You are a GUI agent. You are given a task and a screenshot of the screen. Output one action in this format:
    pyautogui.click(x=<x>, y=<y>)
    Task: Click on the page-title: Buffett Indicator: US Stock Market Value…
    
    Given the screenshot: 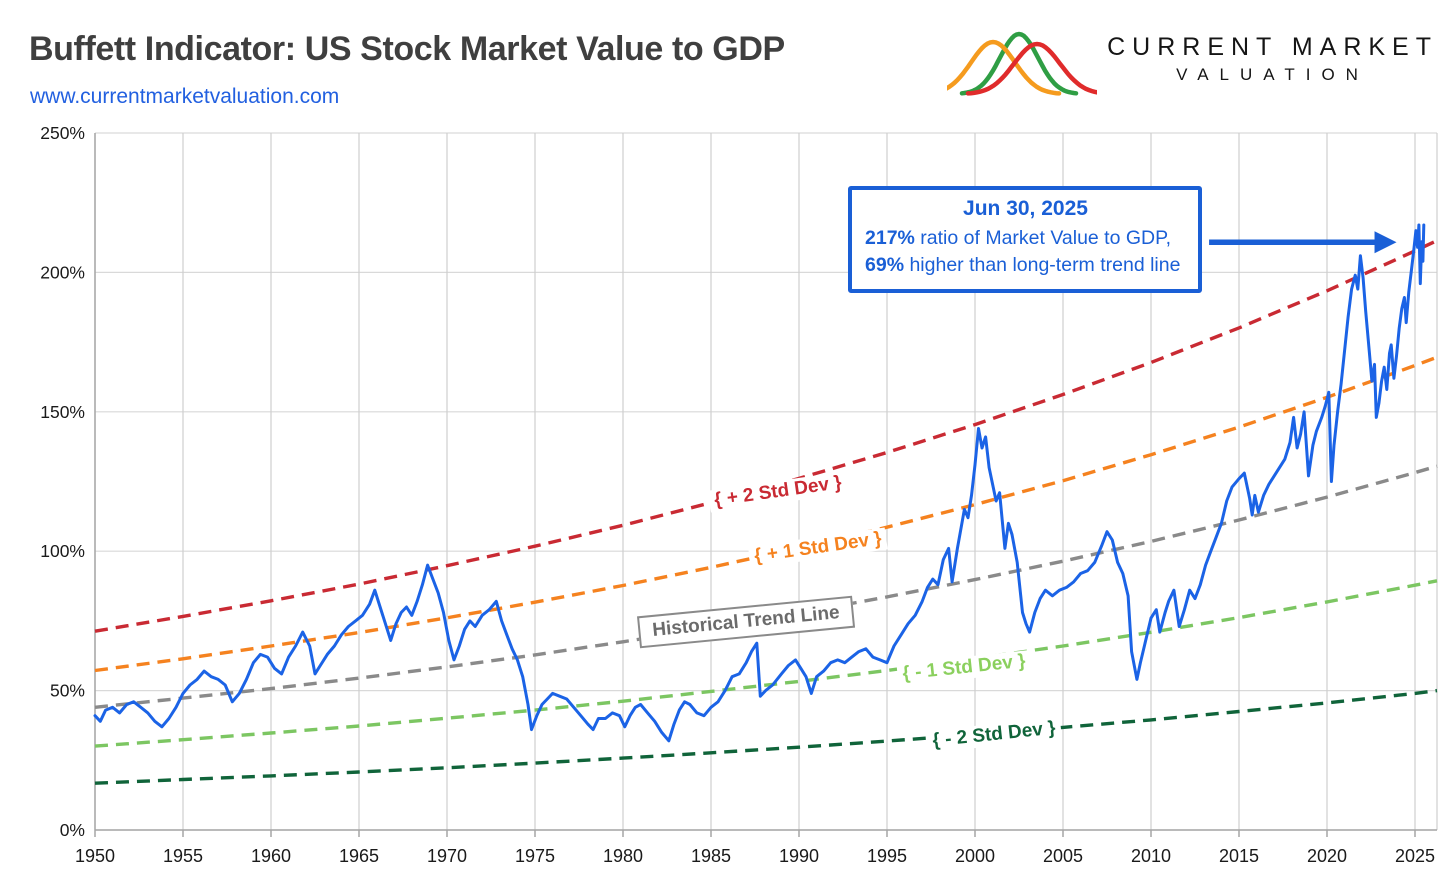 What is the action you would take?
    pyautogui.click(x=407, y=49)
    